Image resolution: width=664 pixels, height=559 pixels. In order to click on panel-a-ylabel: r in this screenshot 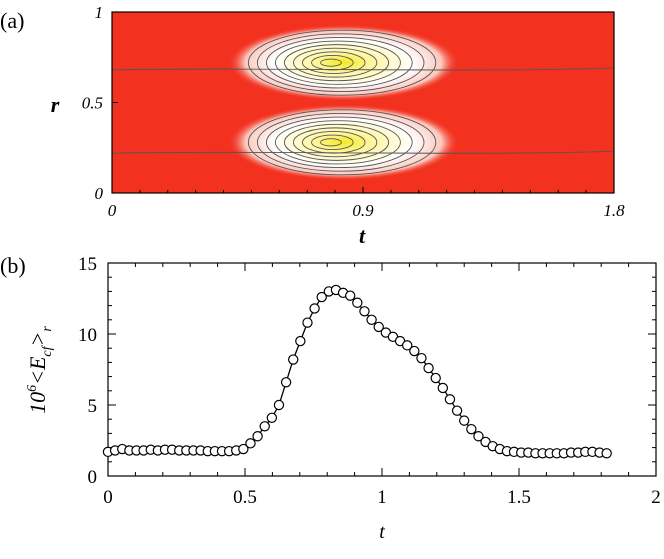, I will do `click(55, 104)`.